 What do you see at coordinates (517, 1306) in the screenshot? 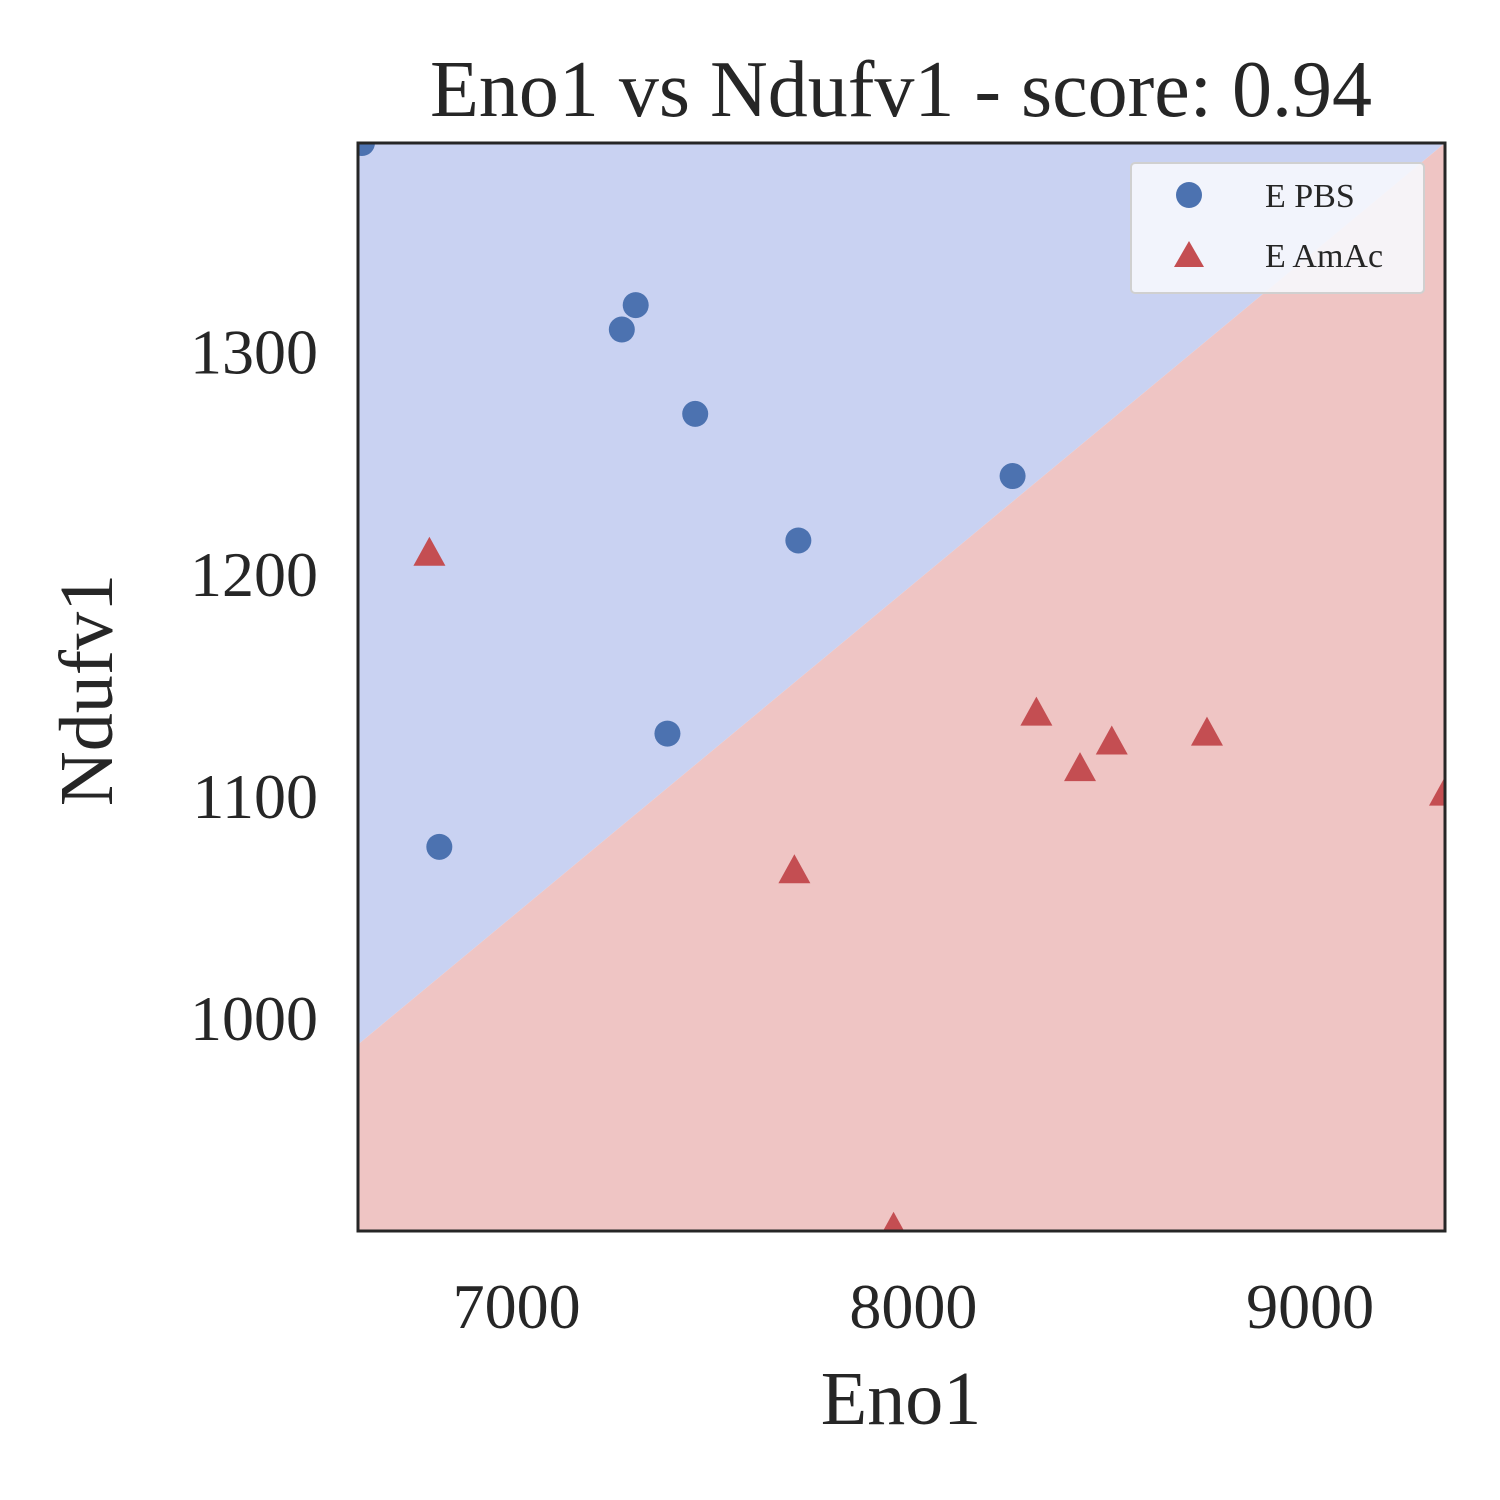
I see `x-tick-label-0: 7000` at bounding box center [517, 1306].